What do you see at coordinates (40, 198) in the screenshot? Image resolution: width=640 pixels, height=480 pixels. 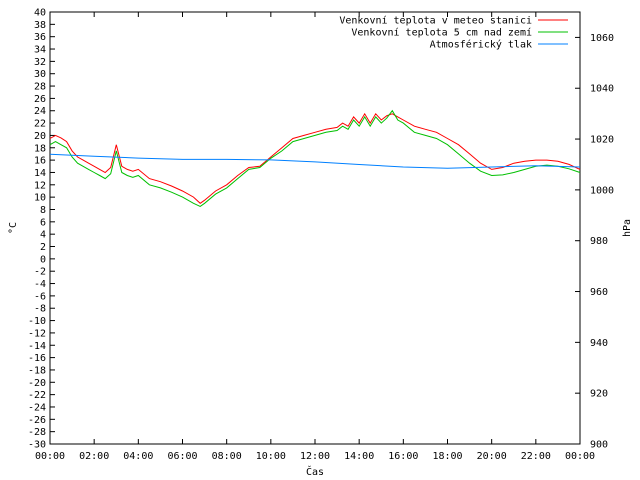 I see `y-left-tick-label: 10` at bounding box center [40, 198].